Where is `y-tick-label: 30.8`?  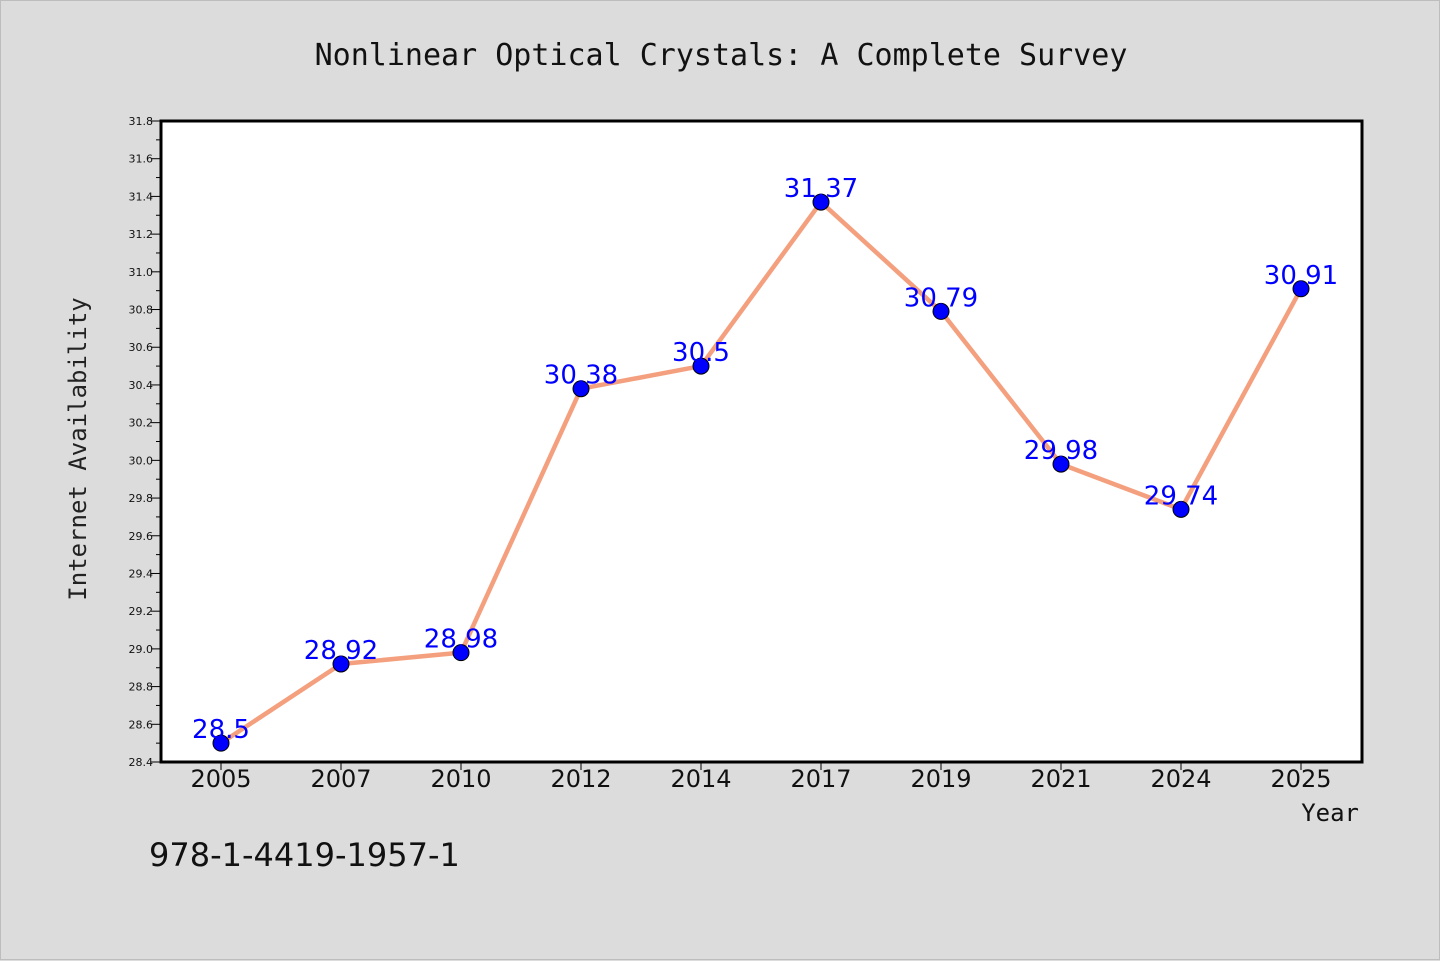
y-tick-label: 30.8 is located at coordinates (141, 310).